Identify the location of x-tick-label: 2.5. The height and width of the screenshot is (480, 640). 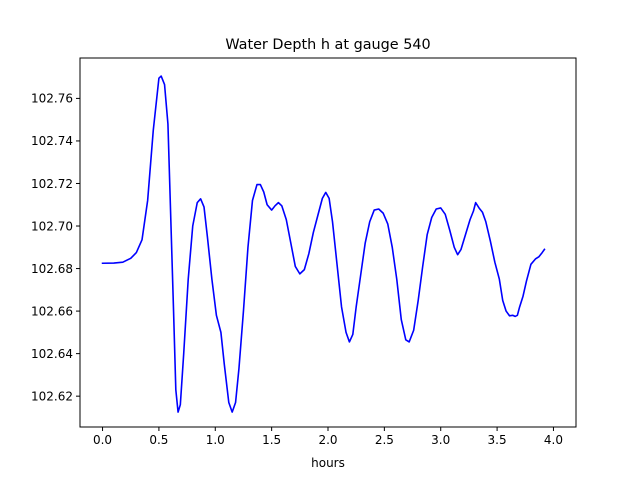
(384, 440).